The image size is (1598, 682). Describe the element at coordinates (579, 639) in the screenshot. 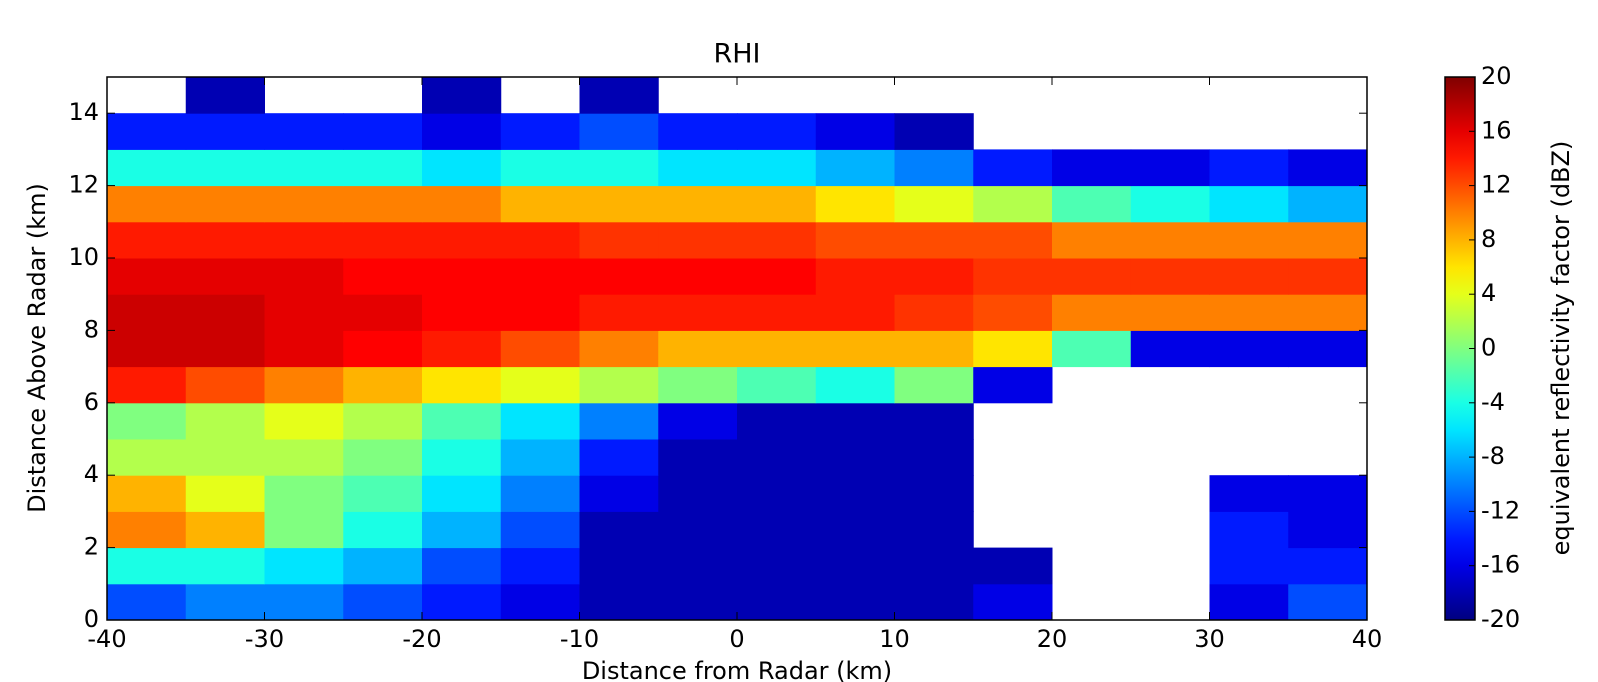

I see `x-tick-label: -10` at that location.